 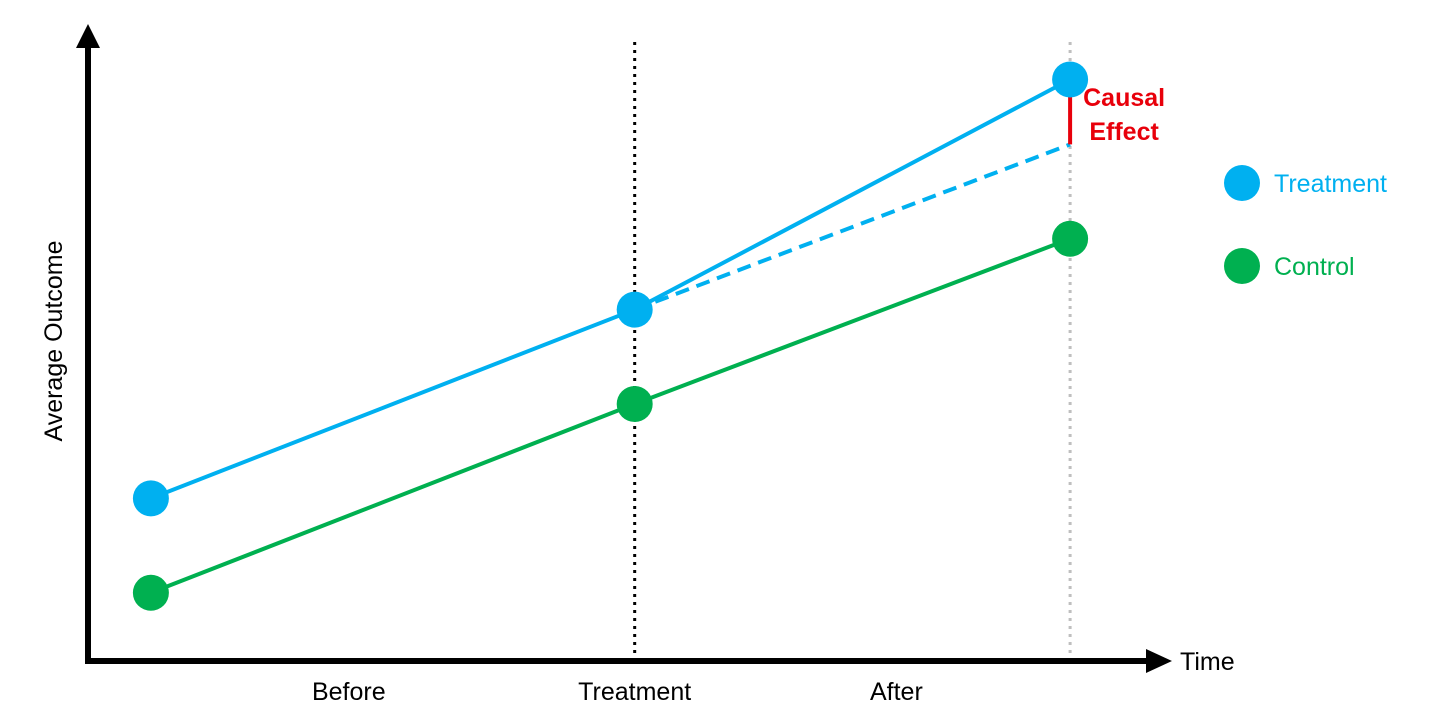 I want to click on x-axis-arrow, so click(x=1159, y=661).